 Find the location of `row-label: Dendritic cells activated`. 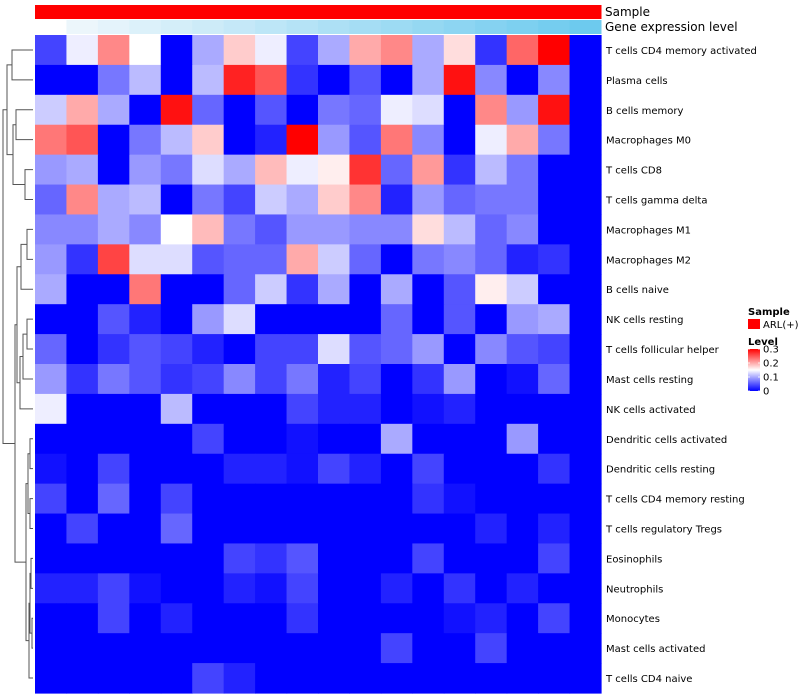

row-label: Dendritic cells activated is located at coordinates (666, 440).